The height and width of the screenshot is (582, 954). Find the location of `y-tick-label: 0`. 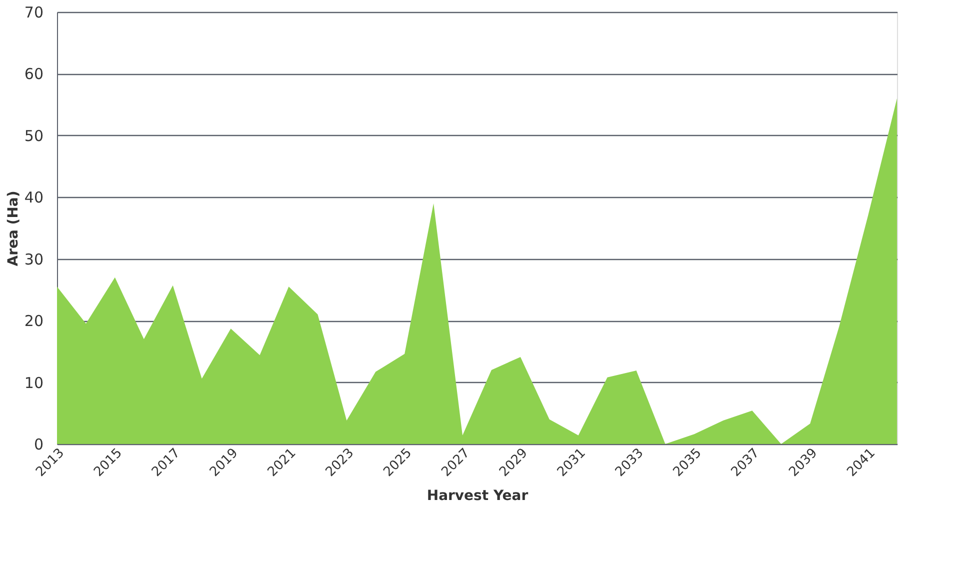

y-tick-label: 0 is located at coordinates (39, 445).